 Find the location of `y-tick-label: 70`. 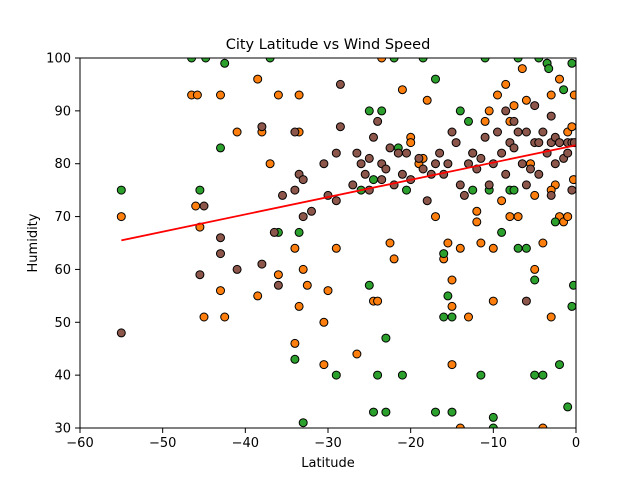

y-tick-label: 70 is located at coordinates (62, 217).